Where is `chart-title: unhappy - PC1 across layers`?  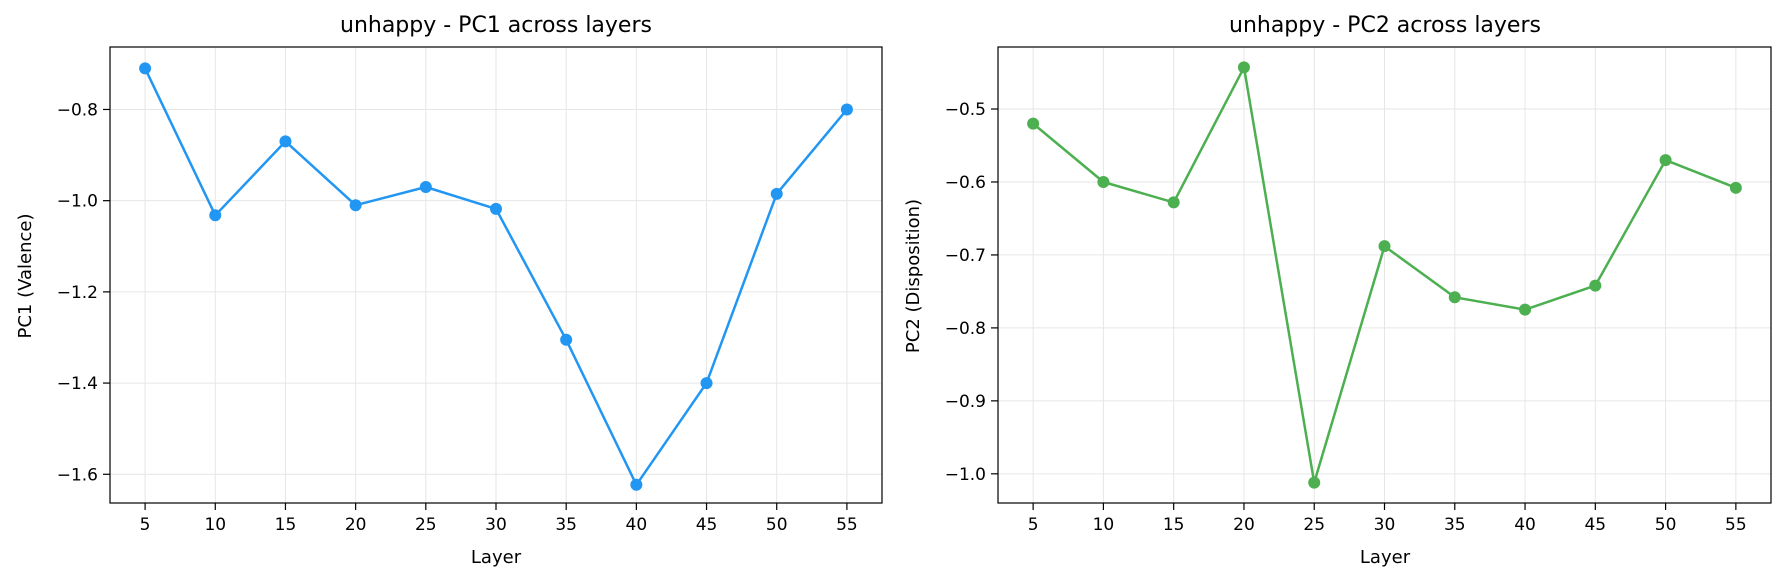
chart-title: unhappy - PC1 across layers is located at coordinates (496, 25).